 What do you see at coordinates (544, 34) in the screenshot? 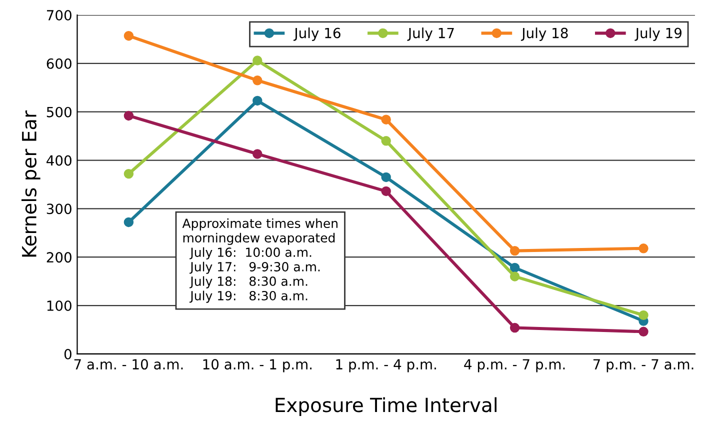
I see `legend-label: July 18` at bounding box center [544, 34].